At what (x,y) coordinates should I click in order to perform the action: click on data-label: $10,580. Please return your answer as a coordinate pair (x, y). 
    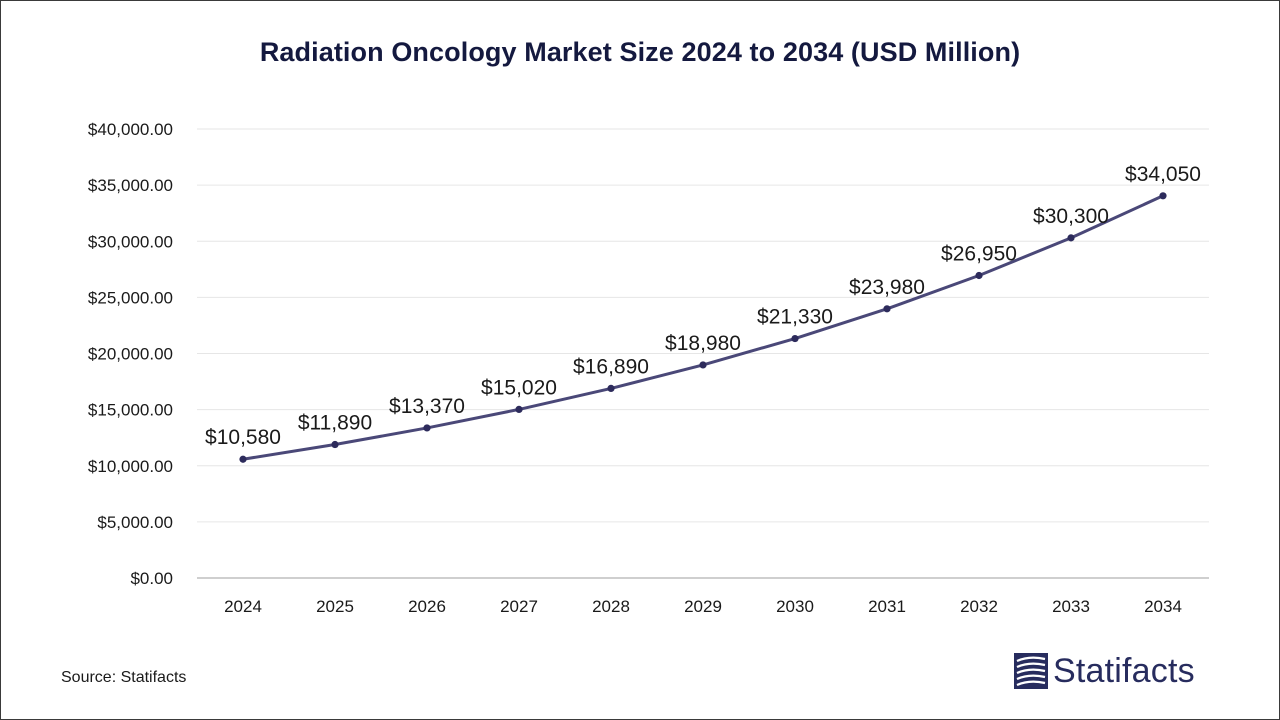
    Looking at the image, I should click on (243, 437).